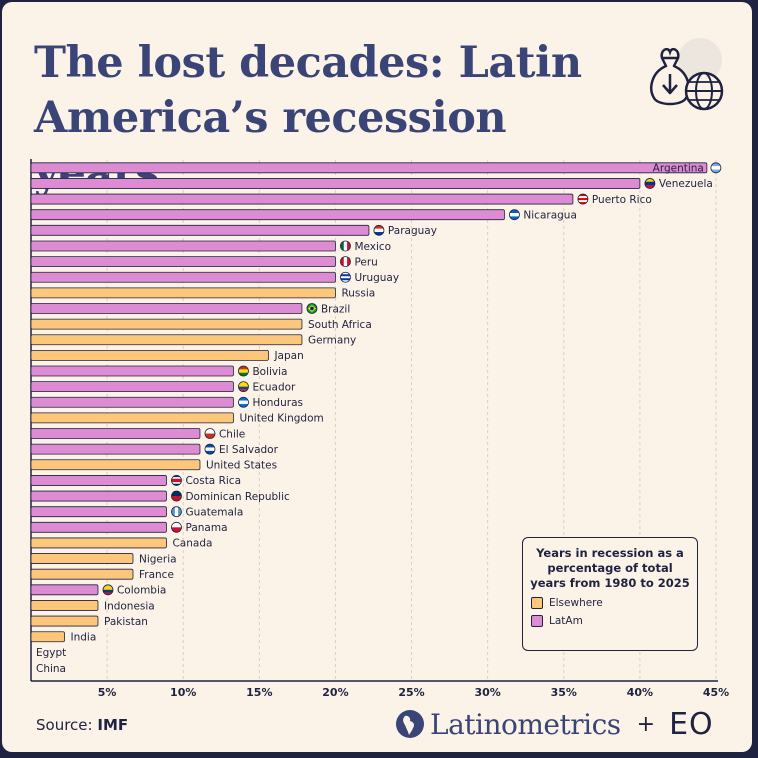 The image size is (758, 758). What do you see at coordinates (176, 496) in the screenshot?
I see `dominican-republic-flag-icon` at bounding box center [176, 496].